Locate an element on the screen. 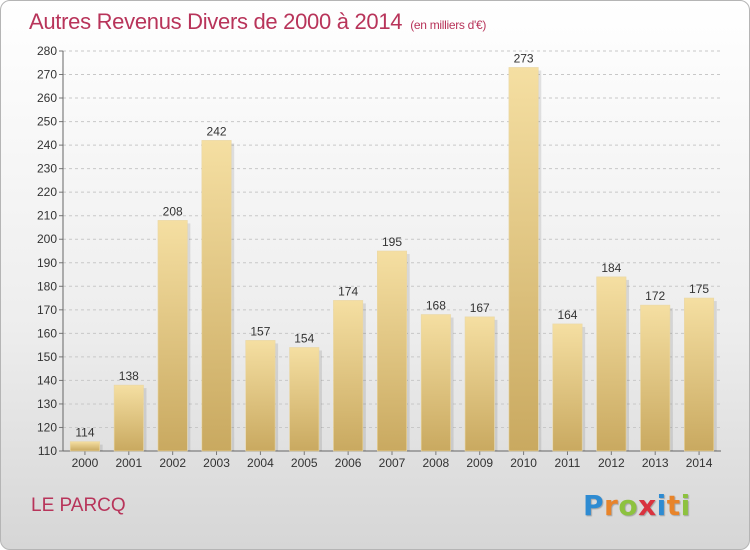 This screenshot has width=750, height=550. x-tick-label: 2009 is located at coordinates (479, 463).